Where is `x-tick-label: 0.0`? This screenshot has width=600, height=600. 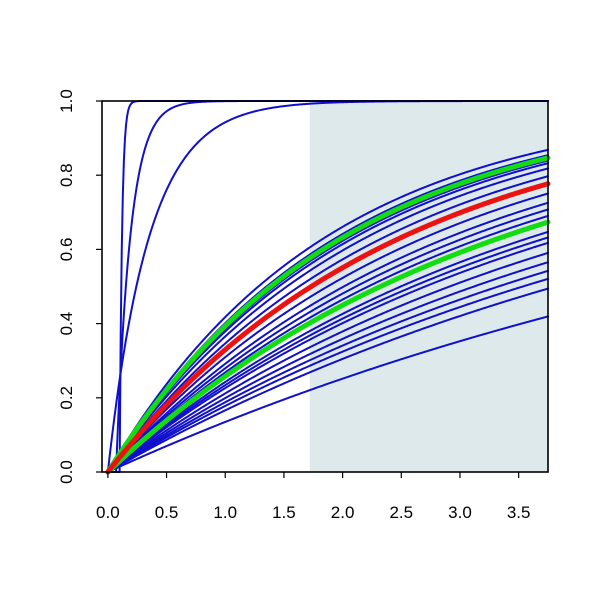 x-tick-label: 0.0 is located at coordinates (108, 512).